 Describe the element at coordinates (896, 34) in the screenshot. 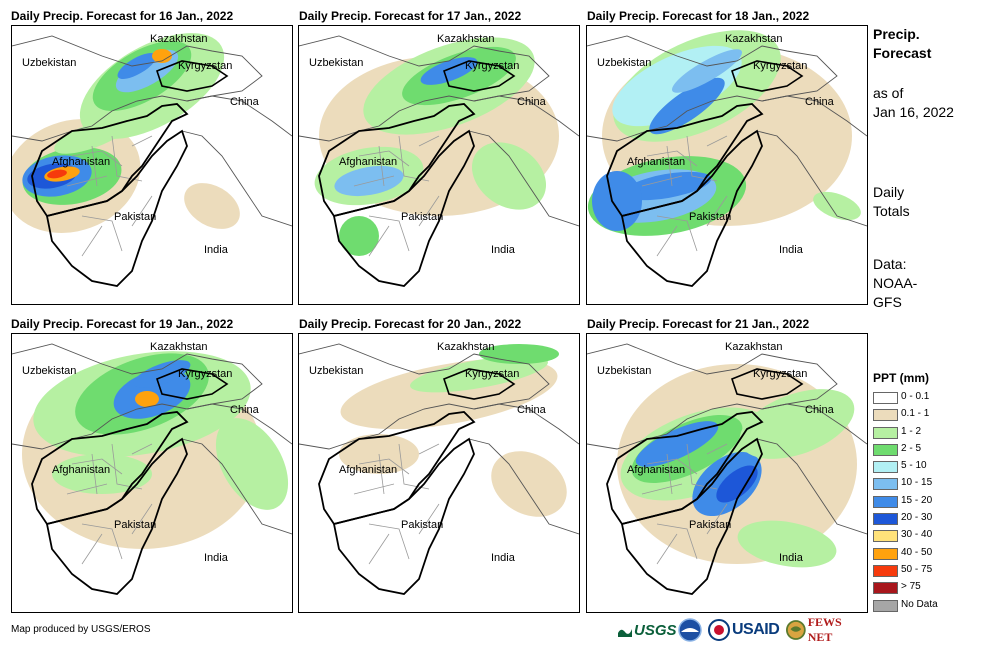

I see `heading-line1: Precip.` at that location.